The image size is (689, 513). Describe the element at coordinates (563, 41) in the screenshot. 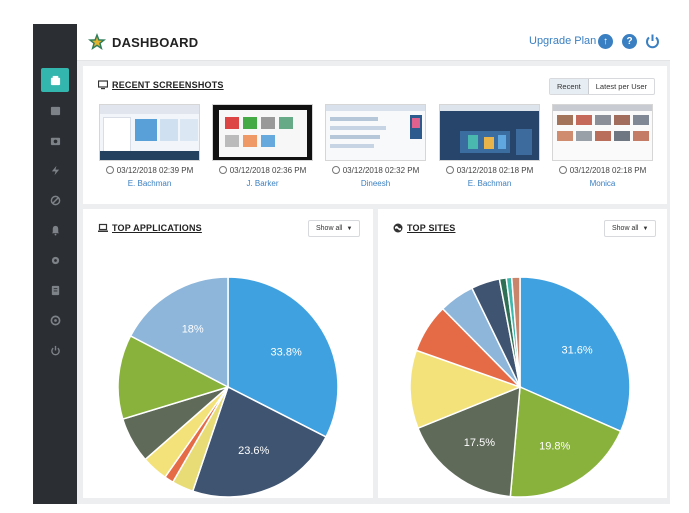

I see `upgrade-plan-link: Upgrade Plan` at that location.